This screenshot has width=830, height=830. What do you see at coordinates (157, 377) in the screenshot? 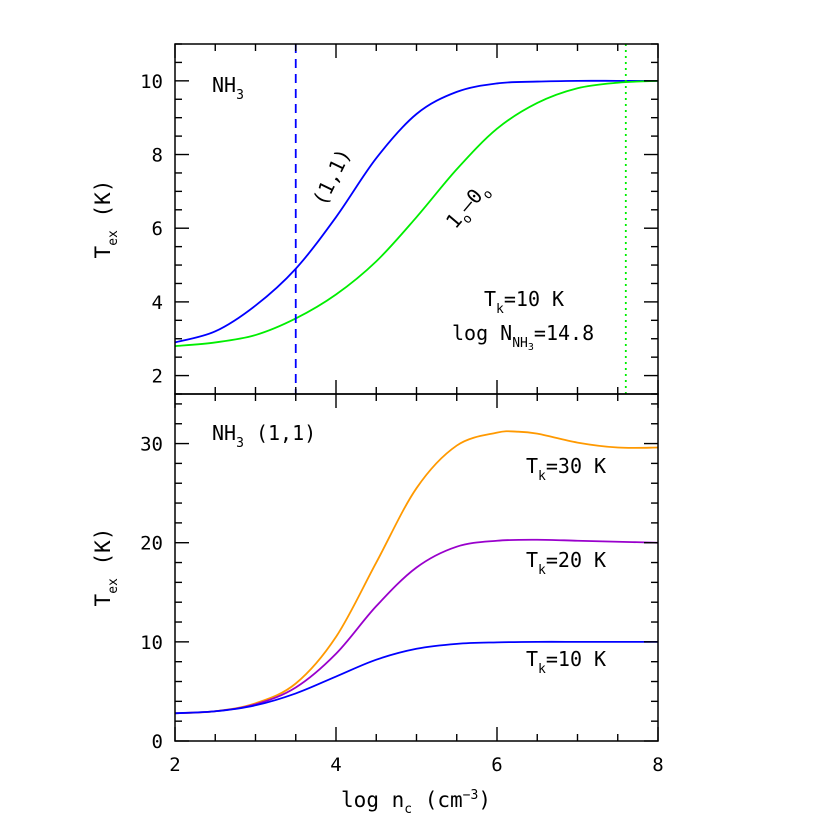
I see `top-y-tick-label: 2` at bounding box center [157, 377].